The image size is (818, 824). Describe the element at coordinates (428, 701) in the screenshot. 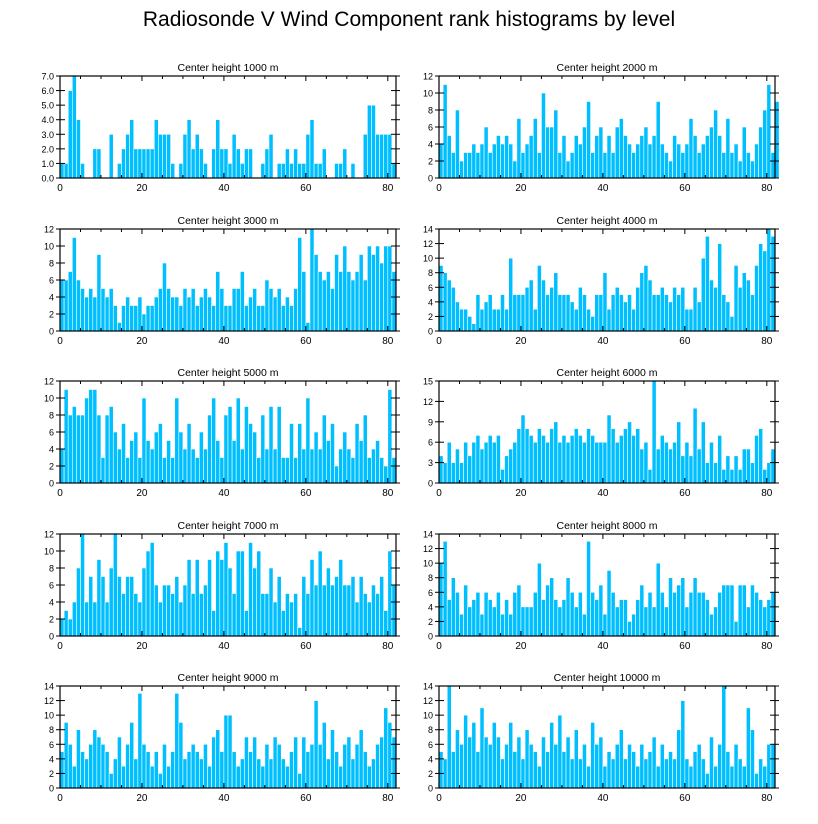

I see `y-tick-label: 12` at that location.